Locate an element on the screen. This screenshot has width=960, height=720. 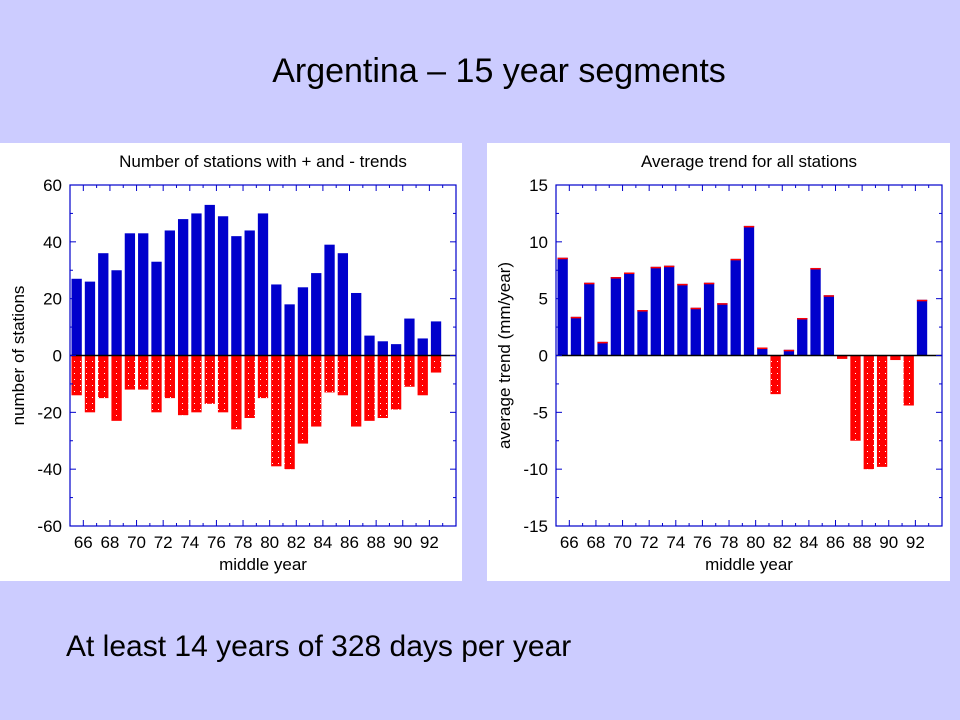
y-tick-label: -5 is located at coordinates (540, 412).